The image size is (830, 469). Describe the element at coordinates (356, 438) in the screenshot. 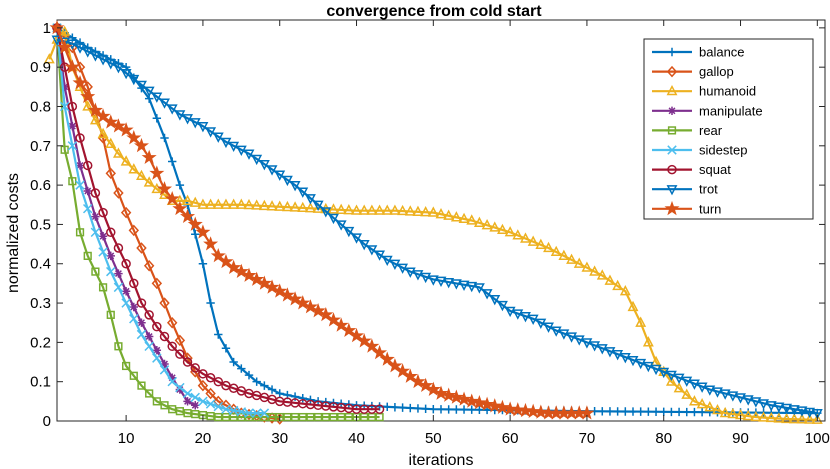

I see `x-tick-label: 40` at that location.